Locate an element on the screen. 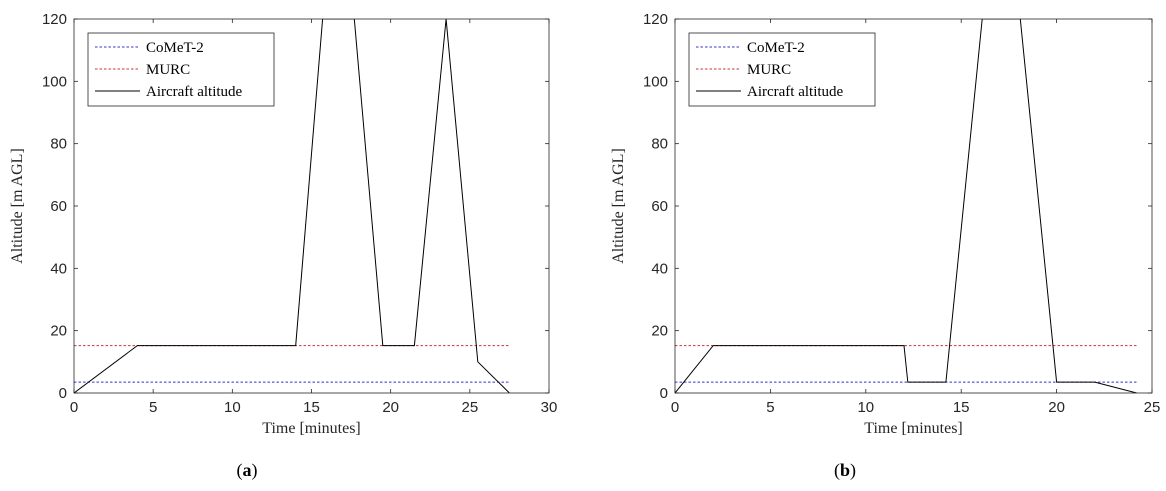  caption-a: (a) is located at coordinates (247, 470).